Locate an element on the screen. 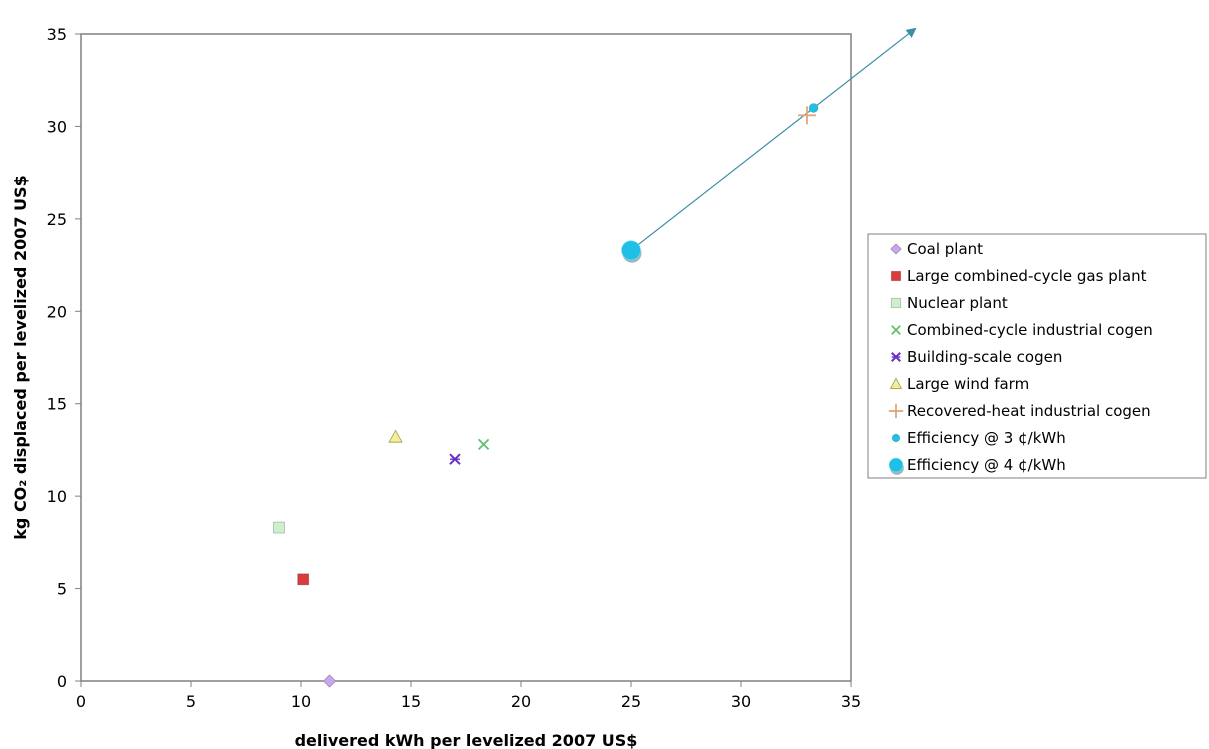  y-axis: 0 5 10 15 20 25 30 35 is located at coordinates (64, 358).